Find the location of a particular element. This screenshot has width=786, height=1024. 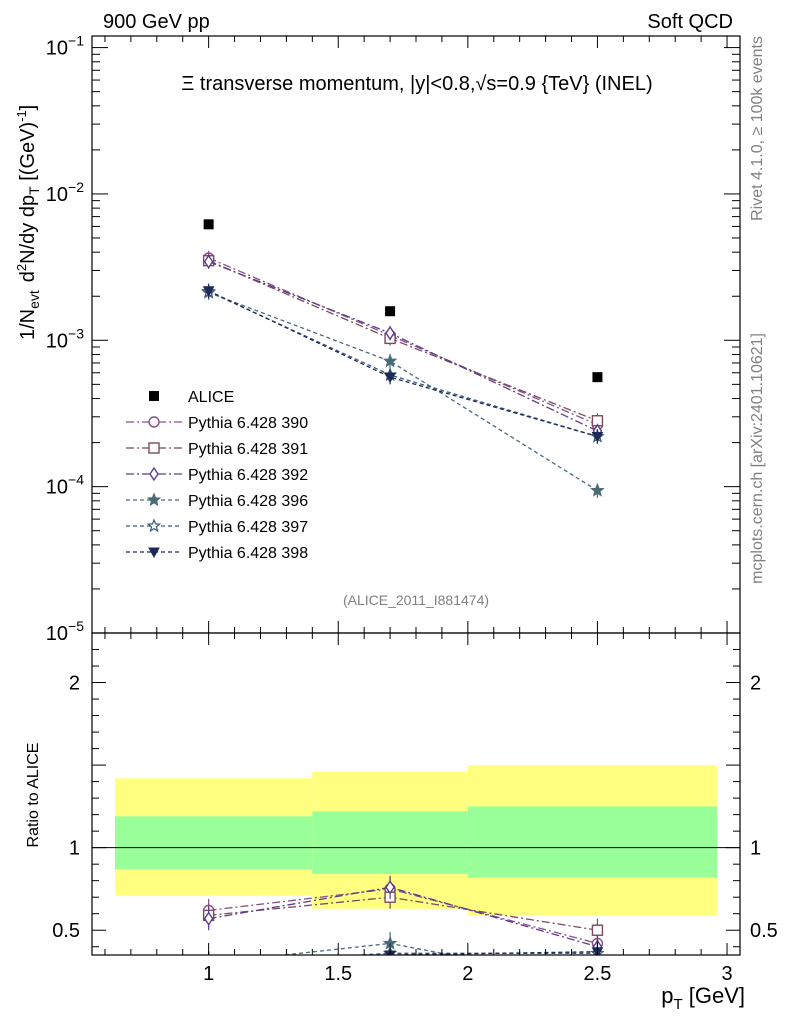

ratio-tick-label-left-1: 1 is located at coordinates (74, 849).